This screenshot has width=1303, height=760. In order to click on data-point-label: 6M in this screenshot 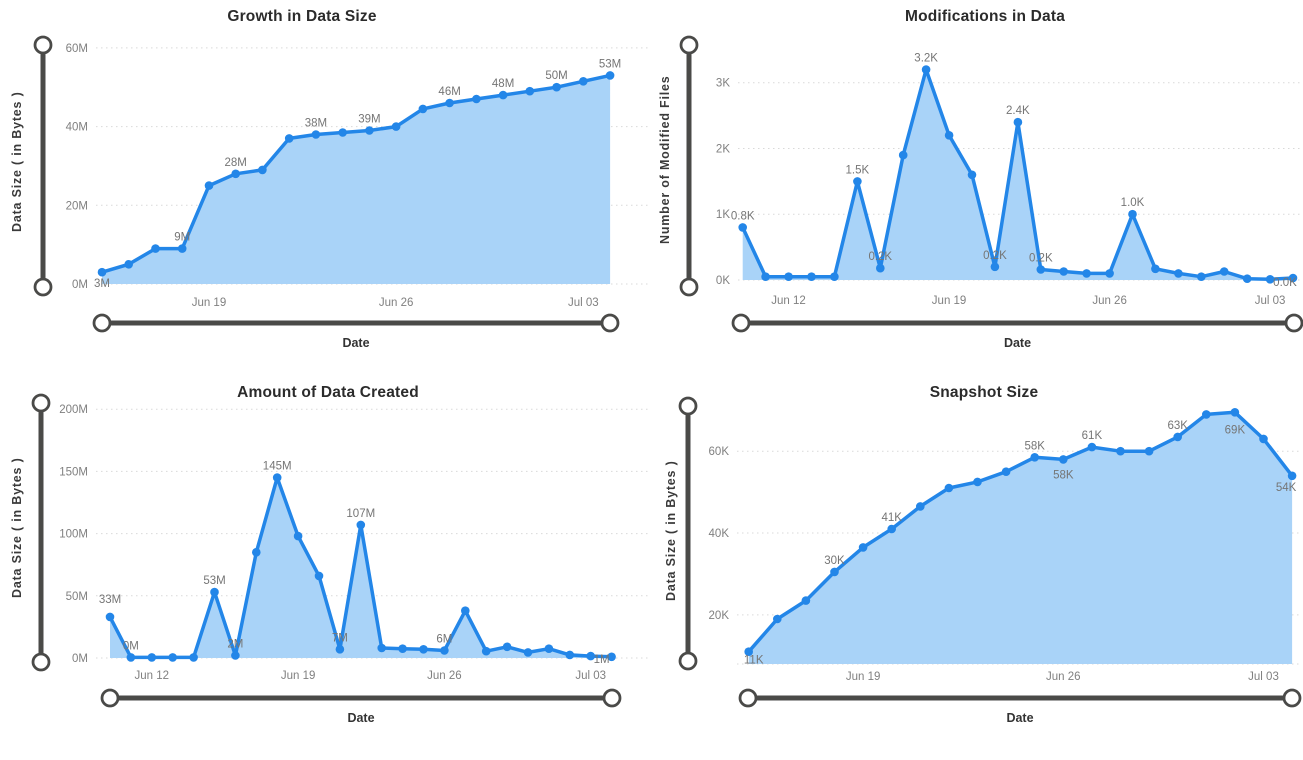, I will do `click(444, 640)`.